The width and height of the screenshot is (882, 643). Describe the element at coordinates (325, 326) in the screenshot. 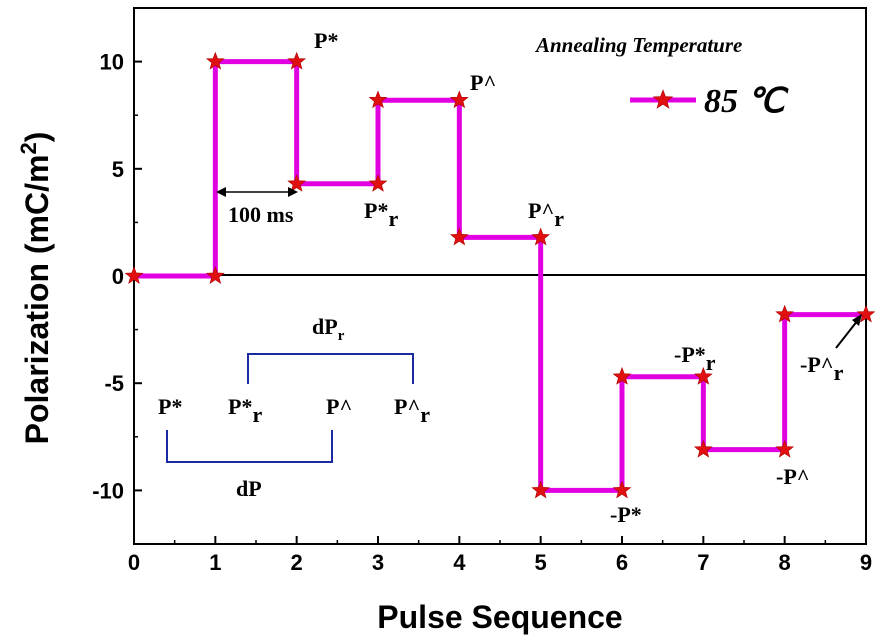

I see `diagram-dpr-main: dP` at that location.